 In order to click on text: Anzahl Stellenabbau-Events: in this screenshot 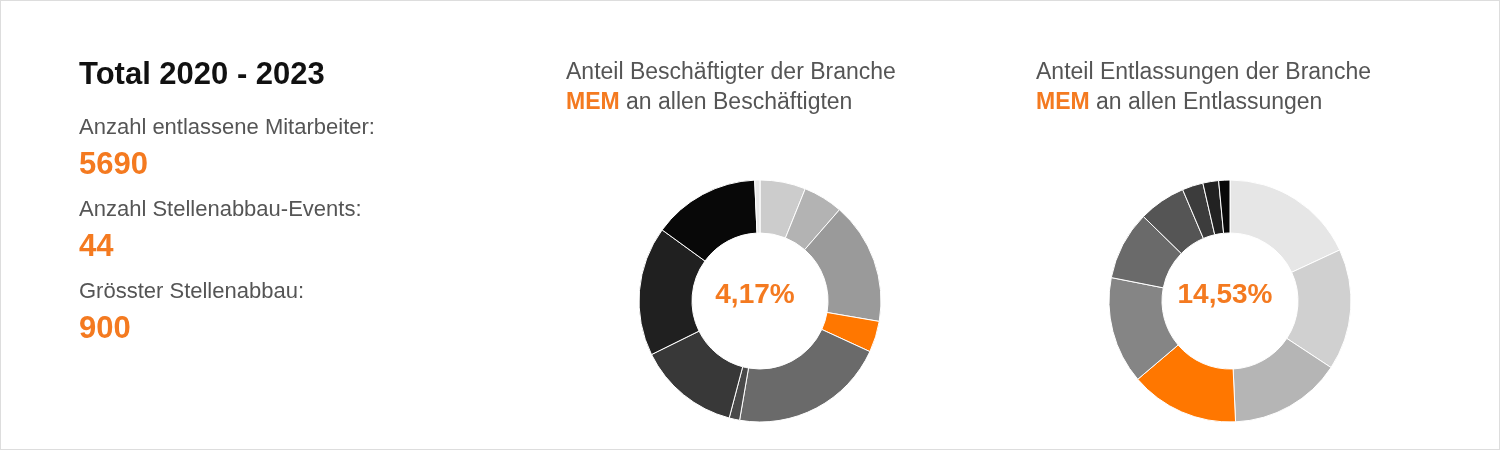, I will do `click(221, 209)`.